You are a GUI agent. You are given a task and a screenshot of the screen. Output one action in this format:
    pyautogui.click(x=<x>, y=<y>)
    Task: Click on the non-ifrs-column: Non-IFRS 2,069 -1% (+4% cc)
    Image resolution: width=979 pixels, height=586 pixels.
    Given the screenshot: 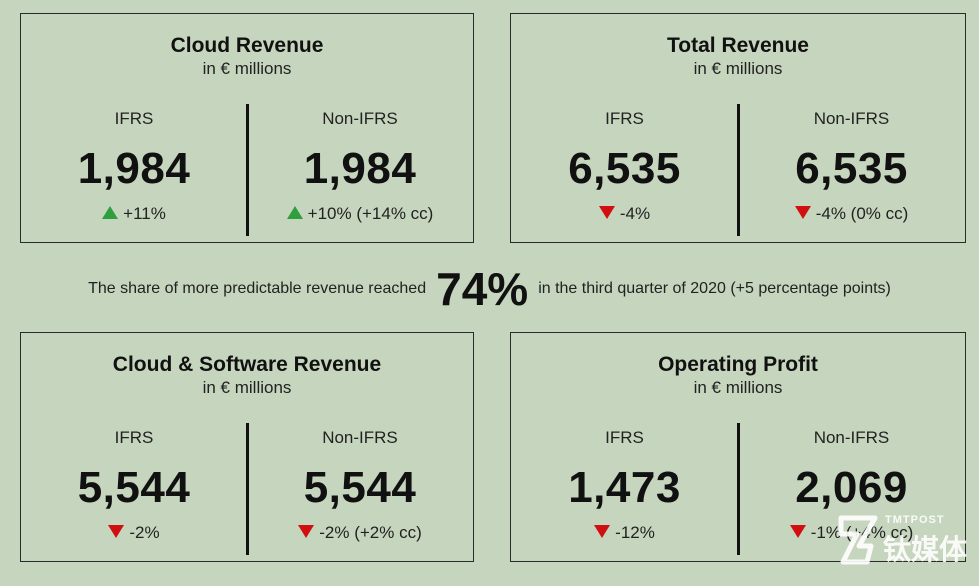 What is the action you would take?
    pyautogui.click(x=851, y=447)
    